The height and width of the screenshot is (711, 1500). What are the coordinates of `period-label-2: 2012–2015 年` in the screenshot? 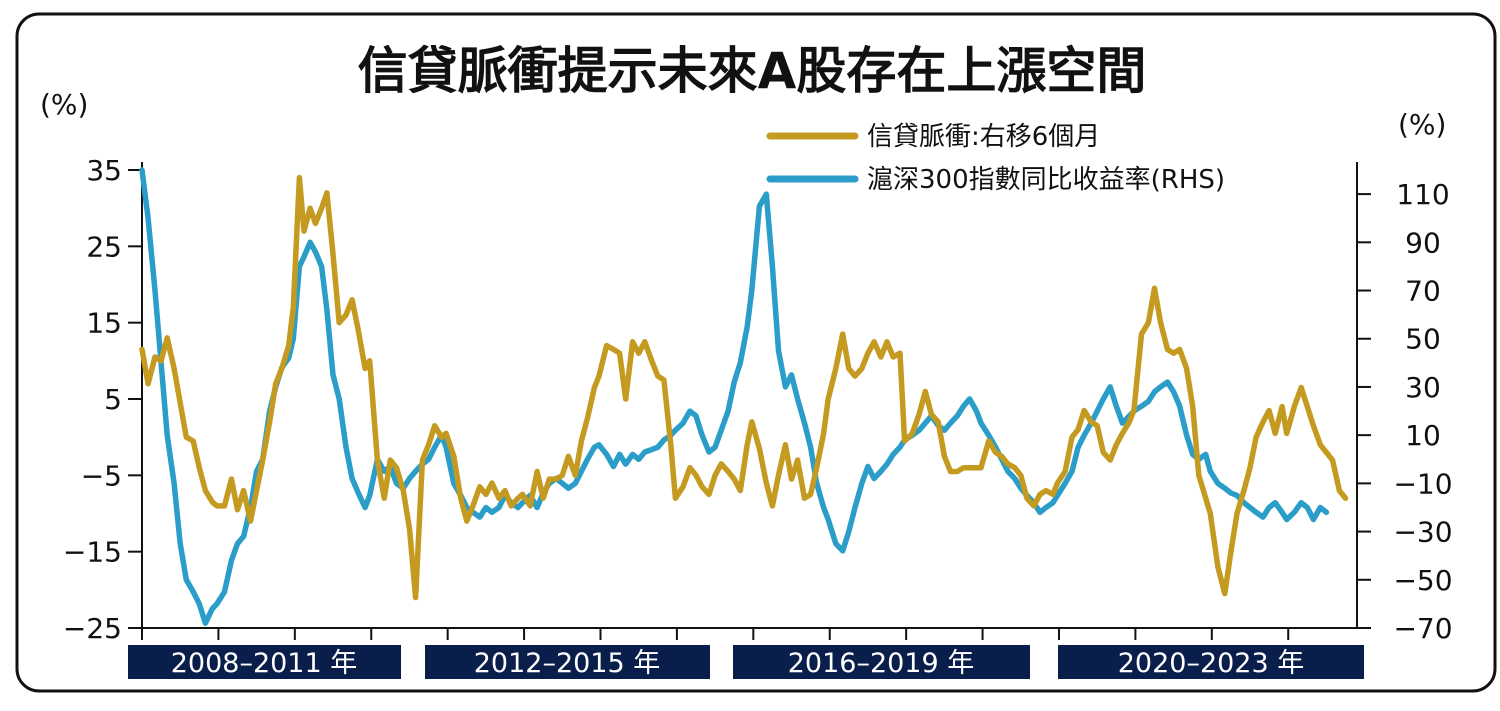 It's located at (567, 663).